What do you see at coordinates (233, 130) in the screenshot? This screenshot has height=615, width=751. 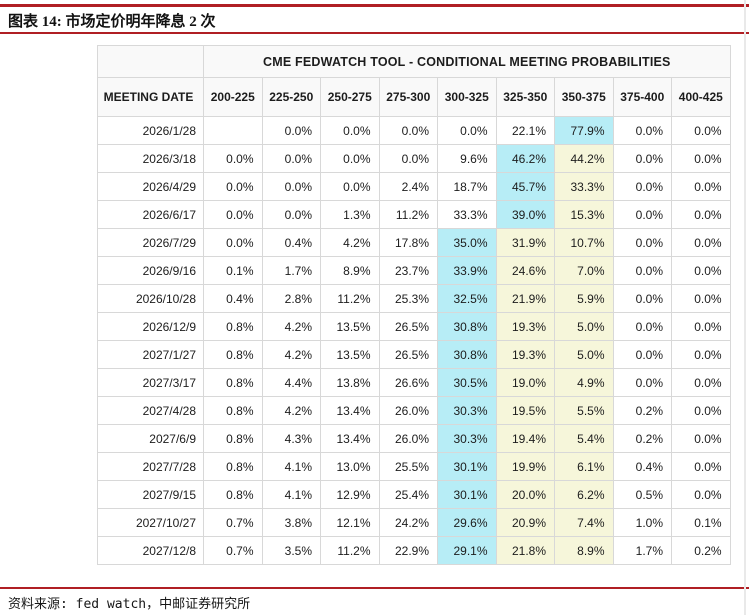 I see `probability-cell` at bounding box center [233, 130].